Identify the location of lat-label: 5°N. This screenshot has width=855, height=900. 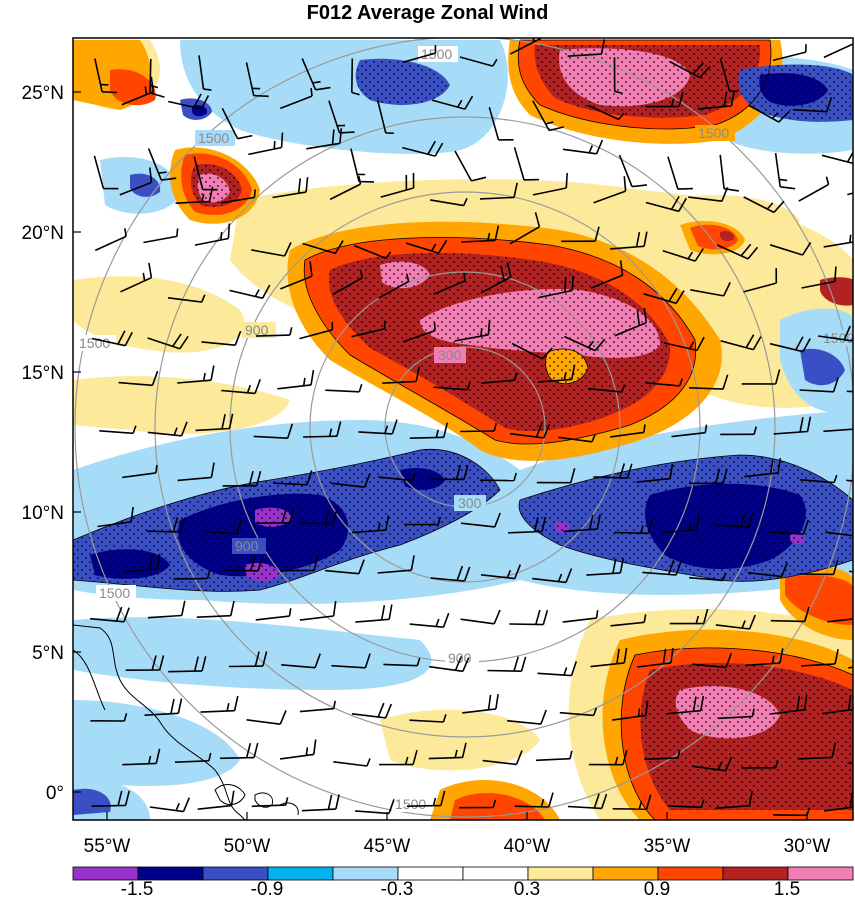
(48, 653).